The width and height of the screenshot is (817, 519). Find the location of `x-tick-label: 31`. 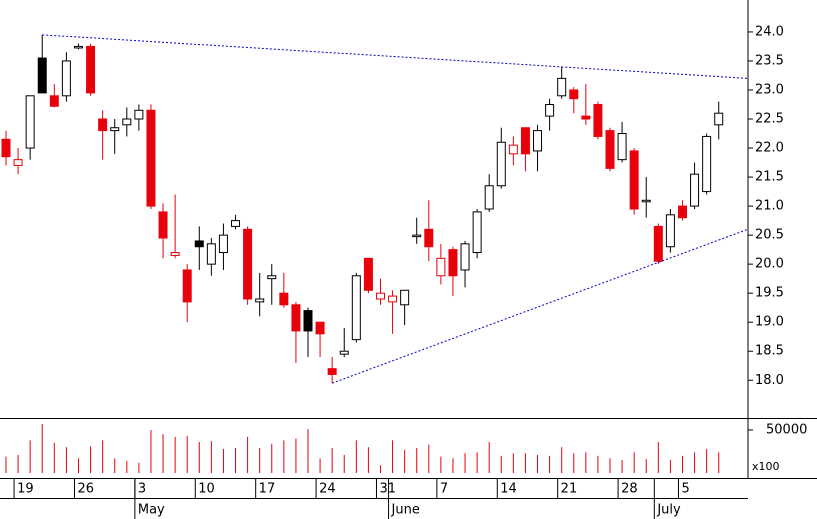

x-tick-label: 31 is located at coordinates (387, 489).